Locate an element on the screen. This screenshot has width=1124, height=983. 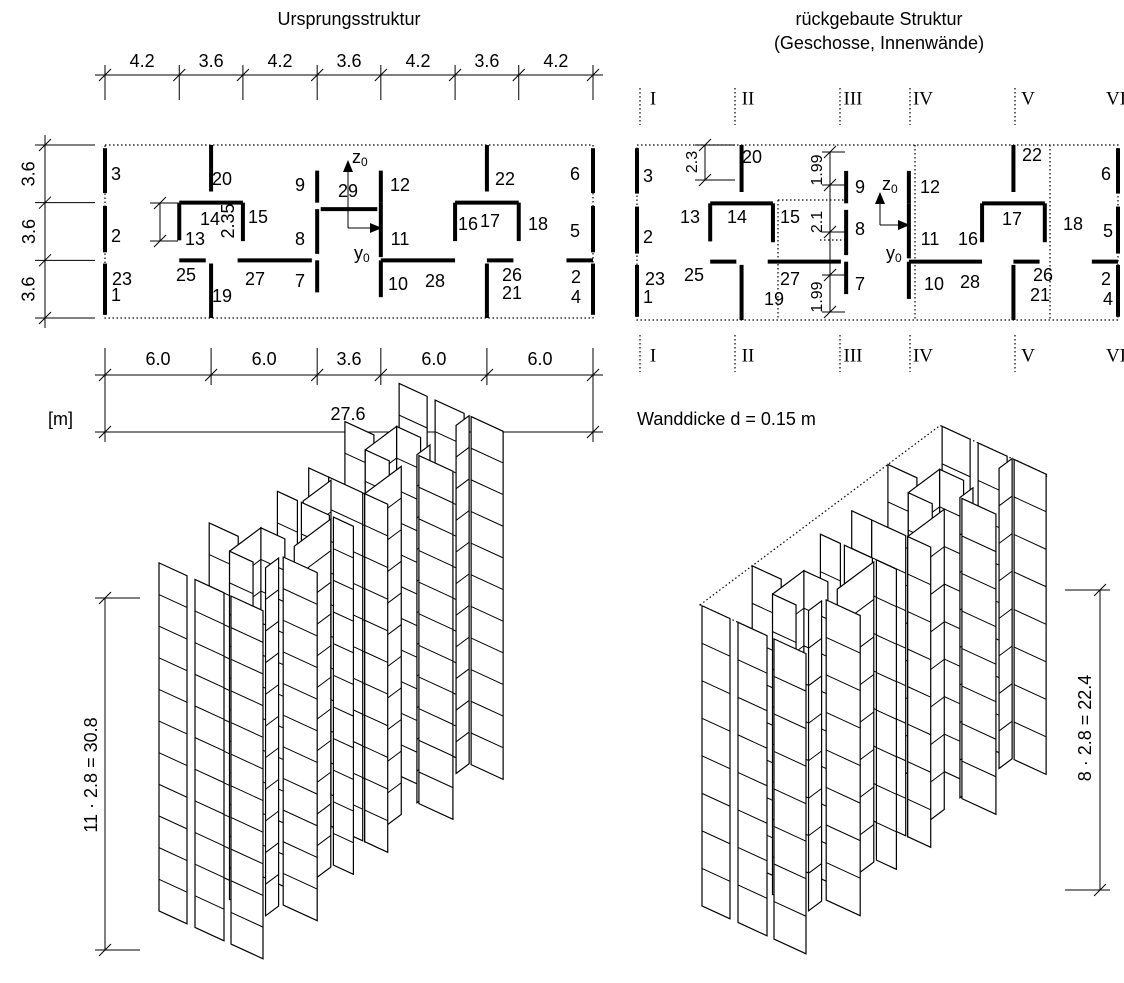
axis-z: z is located at coordinates (886, 184).